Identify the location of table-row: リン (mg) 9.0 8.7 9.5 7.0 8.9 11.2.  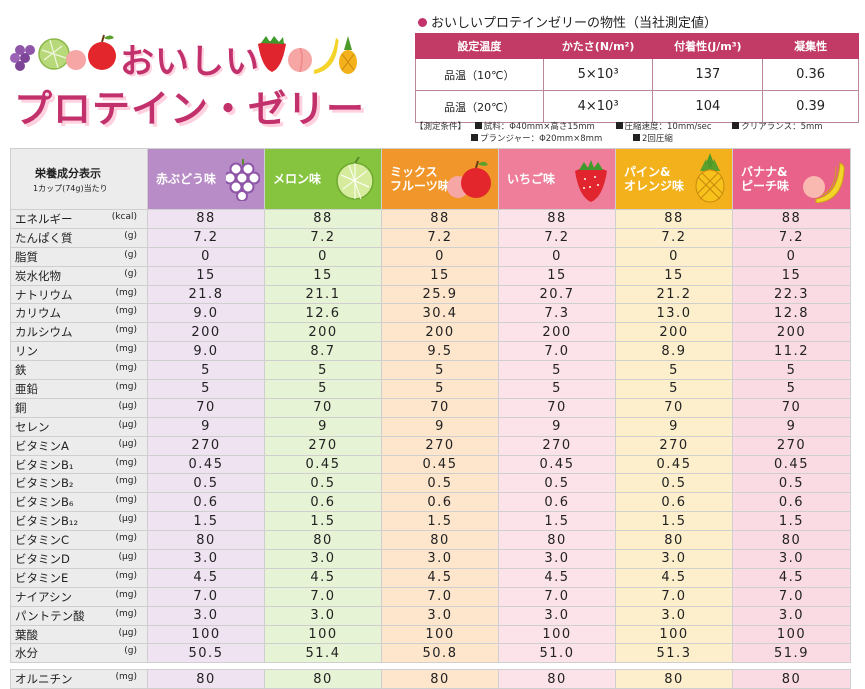
(430, 351).